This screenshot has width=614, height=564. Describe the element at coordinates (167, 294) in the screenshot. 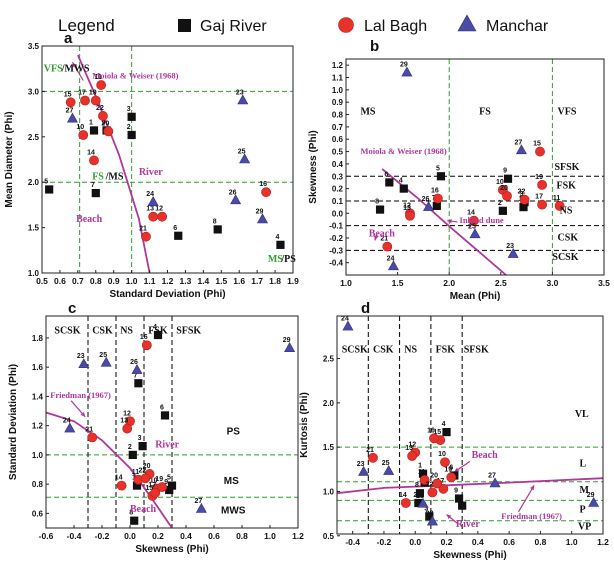

I see `panel-a-x-axis-label: Standard Deviation (Phi)` at that location.